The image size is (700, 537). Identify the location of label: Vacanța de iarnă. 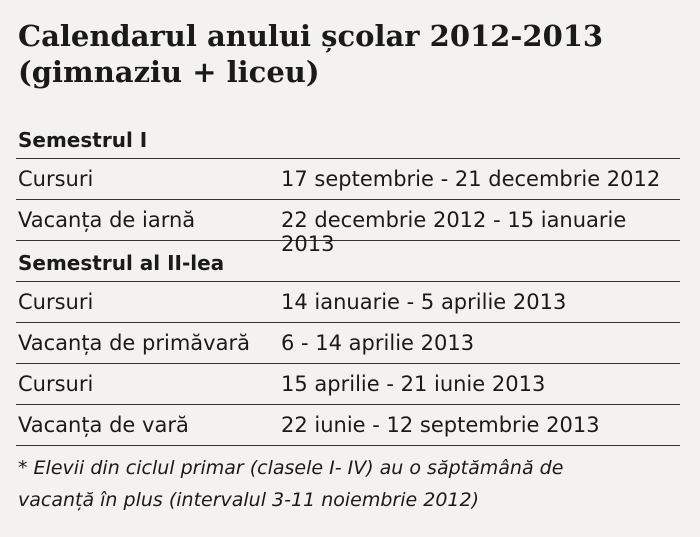
(107, 220).